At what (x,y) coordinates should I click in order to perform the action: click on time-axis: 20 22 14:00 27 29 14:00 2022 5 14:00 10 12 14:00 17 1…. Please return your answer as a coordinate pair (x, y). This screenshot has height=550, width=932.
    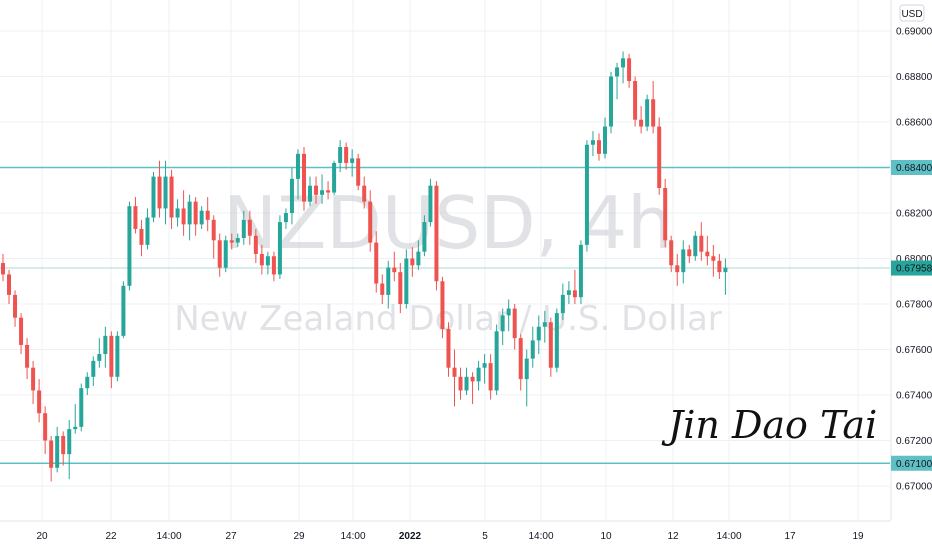
    Looking at the image, I should click on (445, 531).